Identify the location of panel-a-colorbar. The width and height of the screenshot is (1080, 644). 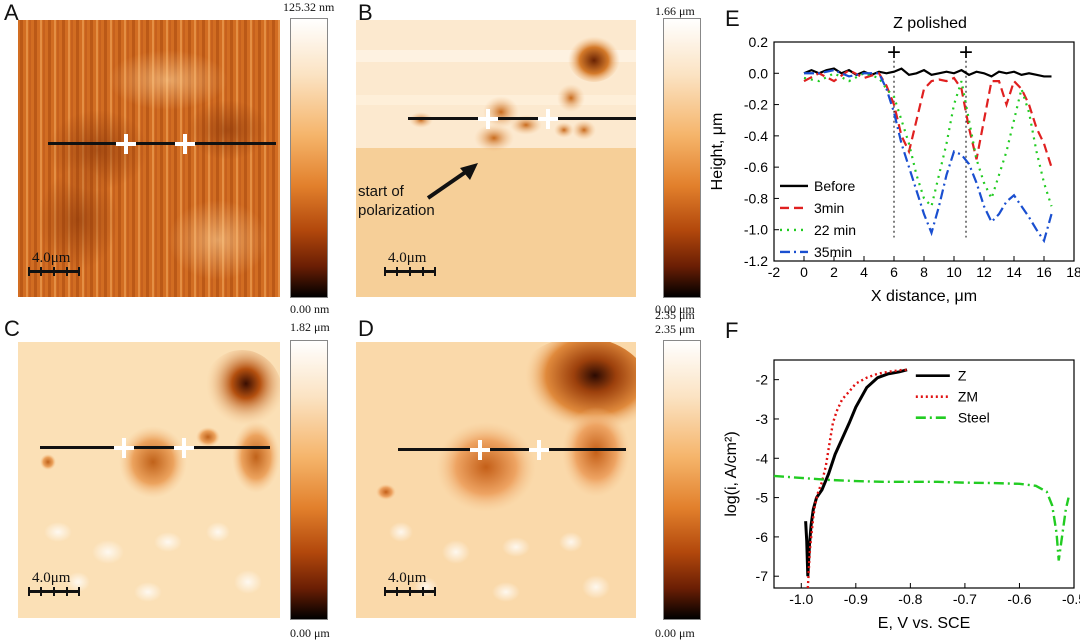
(309, 158).